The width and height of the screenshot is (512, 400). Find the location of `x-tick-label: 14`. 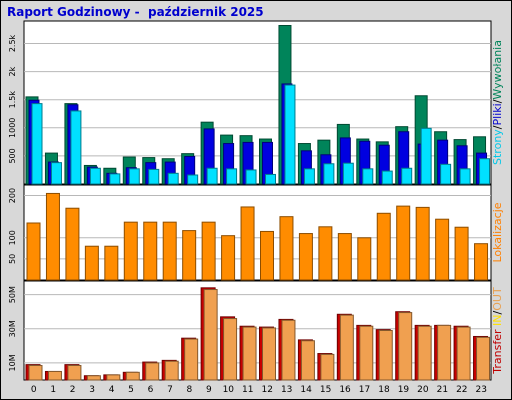

x-tick-label: 14 is located at coordinates (306, 390).